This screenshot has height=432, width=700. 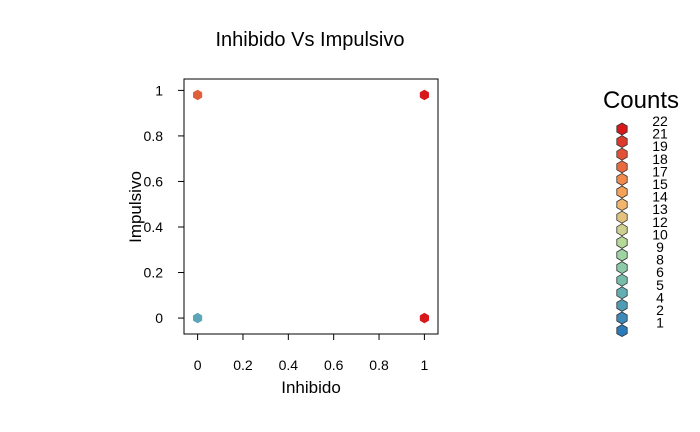 What do you see at coordinates (289, 365) in the screenshot?
I see `x-tick-label: 0.4` at bounding box center [289, 365].